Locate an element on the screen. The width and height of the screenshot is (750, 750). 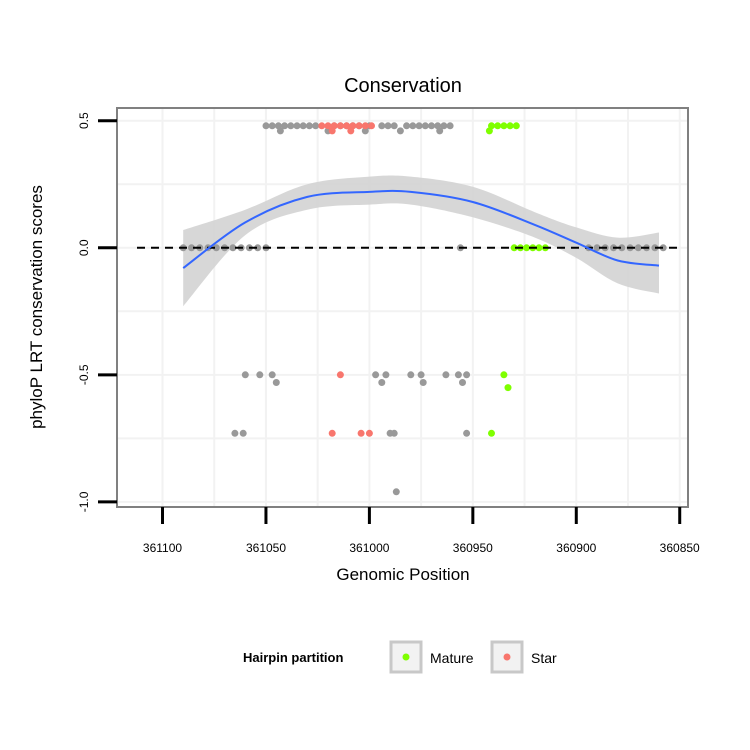
legend-dot-mature is located at coordinates (406, 657).